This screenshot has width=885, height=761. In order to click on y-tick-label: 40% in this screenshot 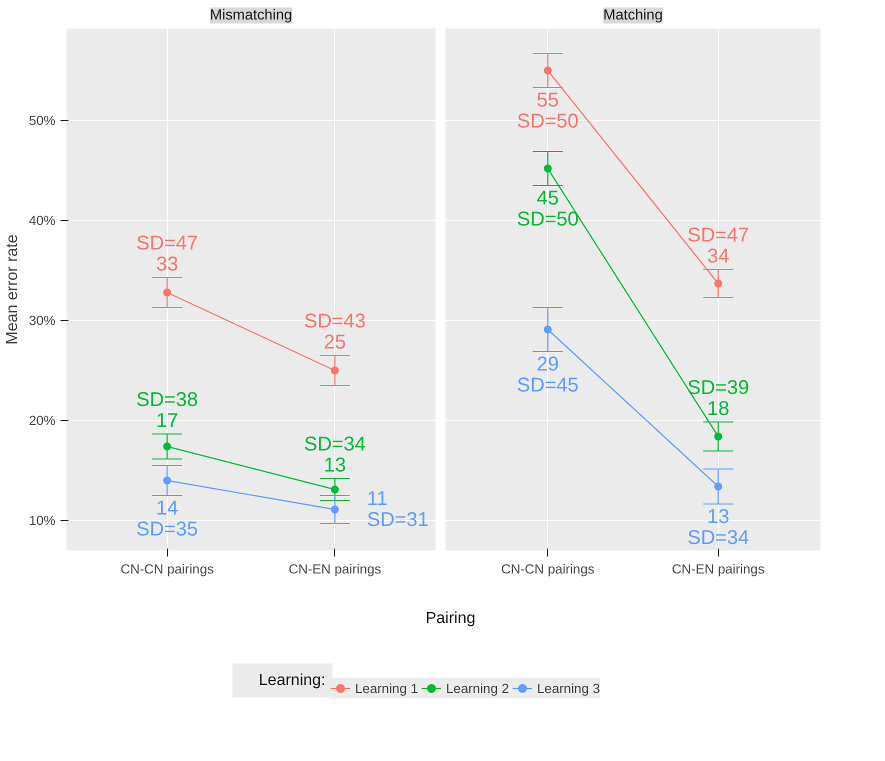, I will do `click(42, 220)`.